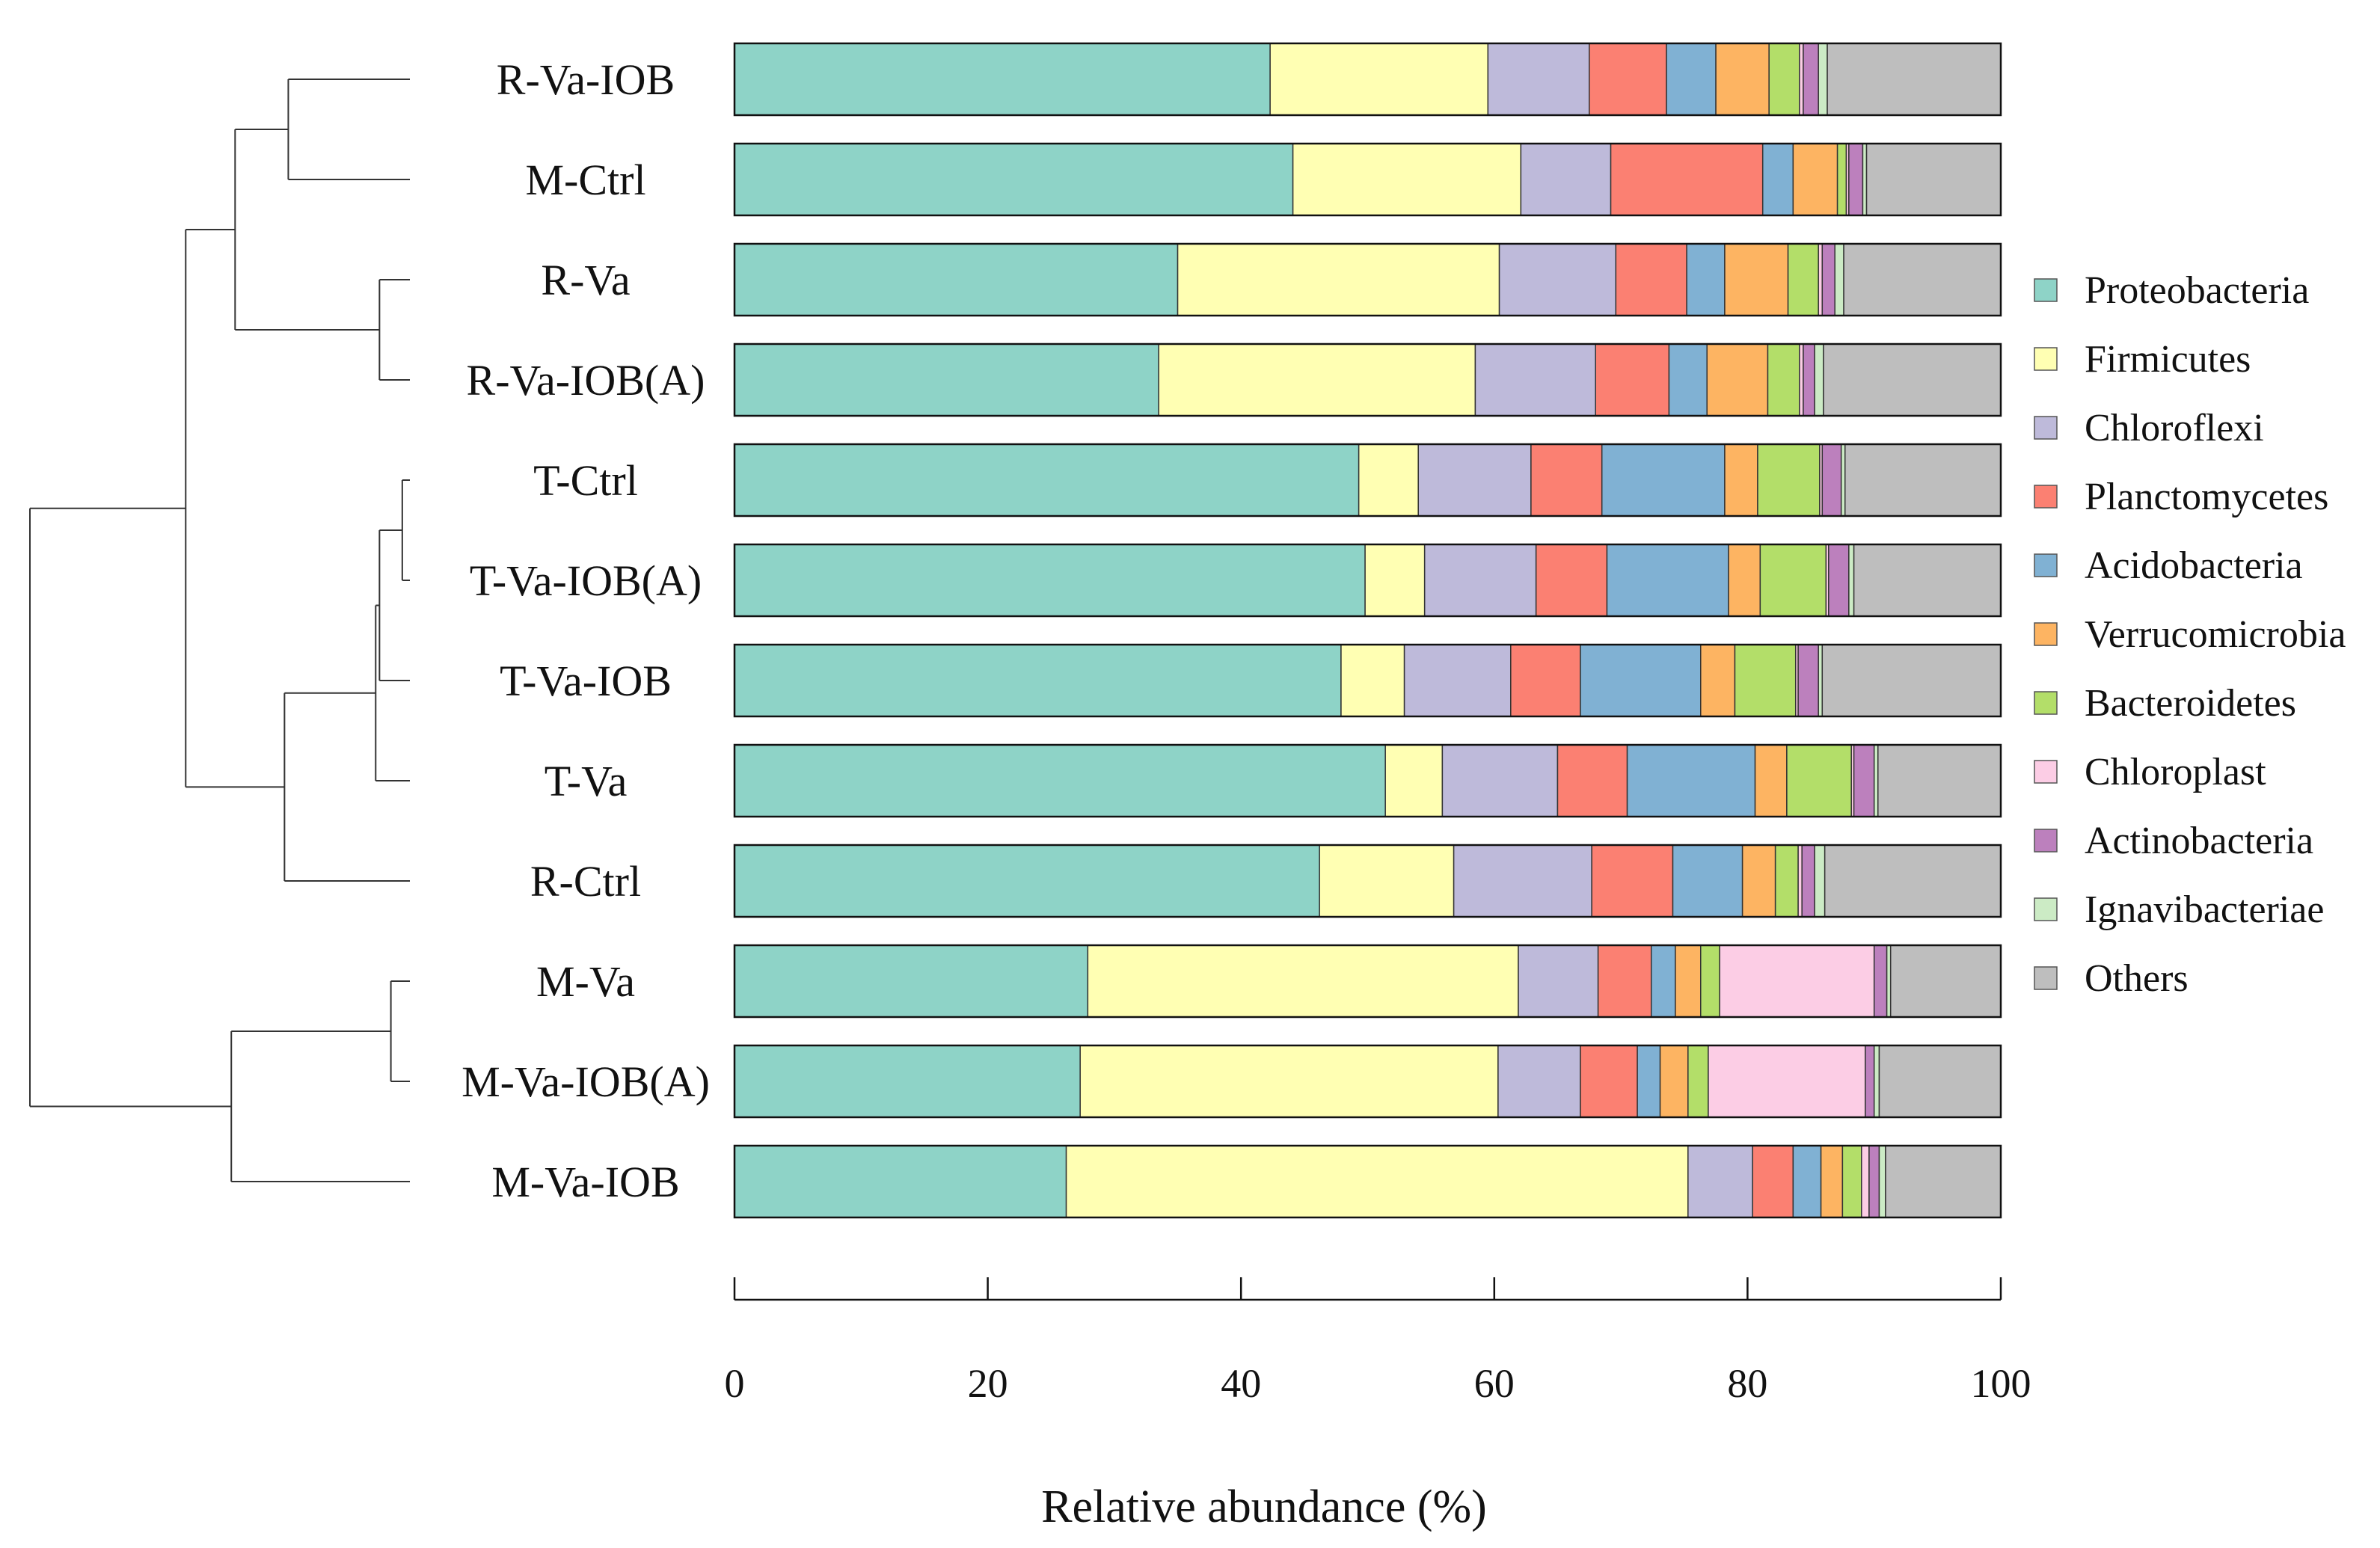 This screenshot has height=1548, width=2380. I want to click on x-tick-label: 60, so click(1494, 1383).